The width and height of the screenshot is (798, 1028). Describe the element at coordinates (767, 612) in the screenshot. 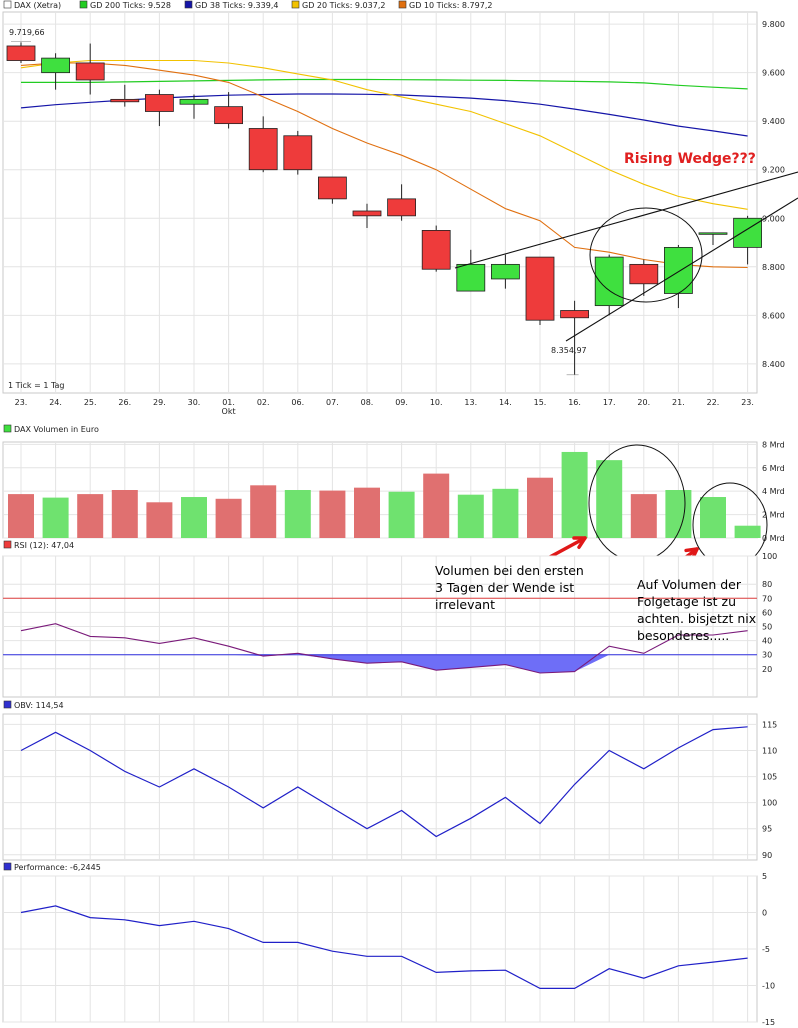

I see `rsi-y-tick-label: 60` at that location.